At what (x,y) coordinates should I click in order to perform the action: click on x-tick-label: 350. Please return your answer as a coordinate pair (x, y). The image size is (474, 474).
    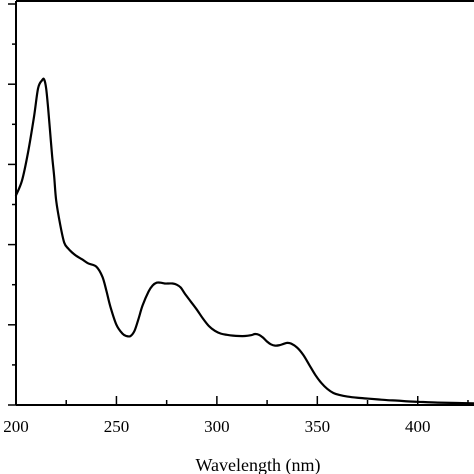
    Looking at the image, I should click on (318, 426).